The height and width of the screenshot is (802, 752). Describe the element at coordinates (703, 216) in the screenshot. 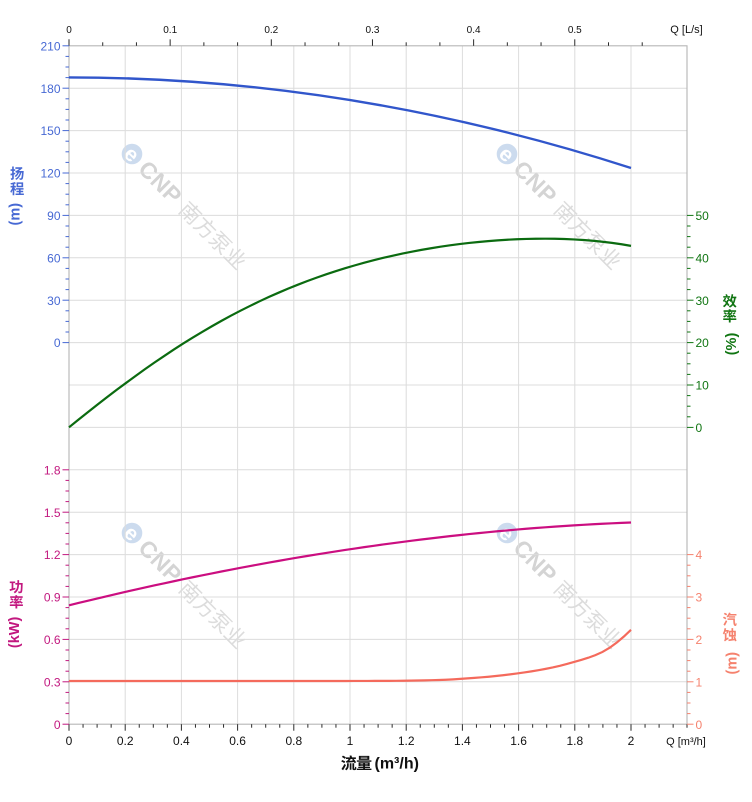

I see `svg-text: 50` at that location.